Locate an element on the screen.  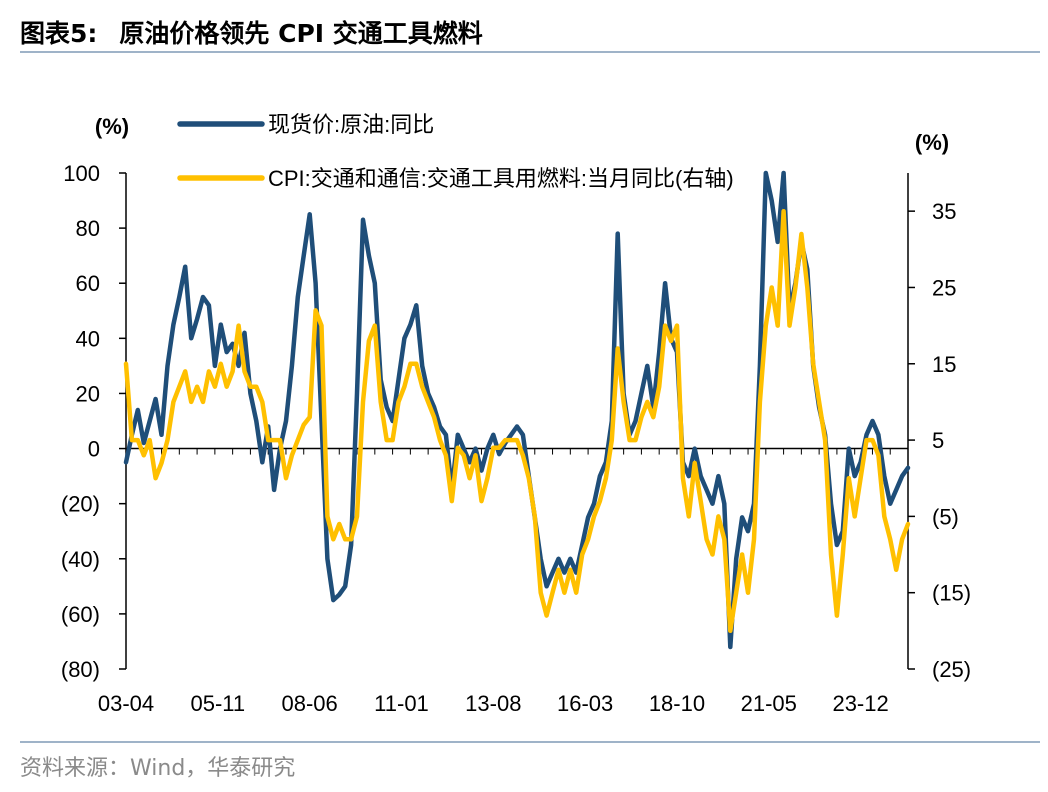
left-tick-label: 100 is located at coordinates (81, 173).